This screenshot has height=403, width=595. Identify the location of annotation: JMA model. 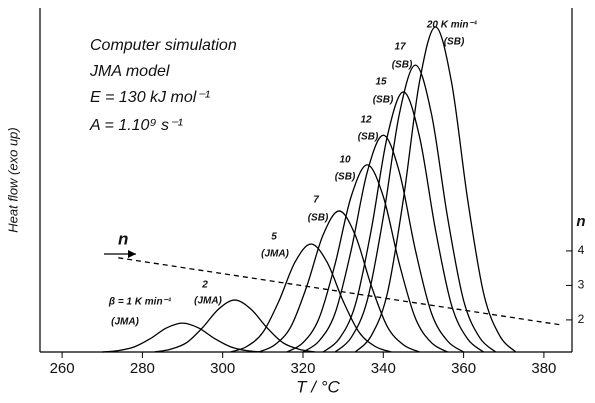
(129, 71).